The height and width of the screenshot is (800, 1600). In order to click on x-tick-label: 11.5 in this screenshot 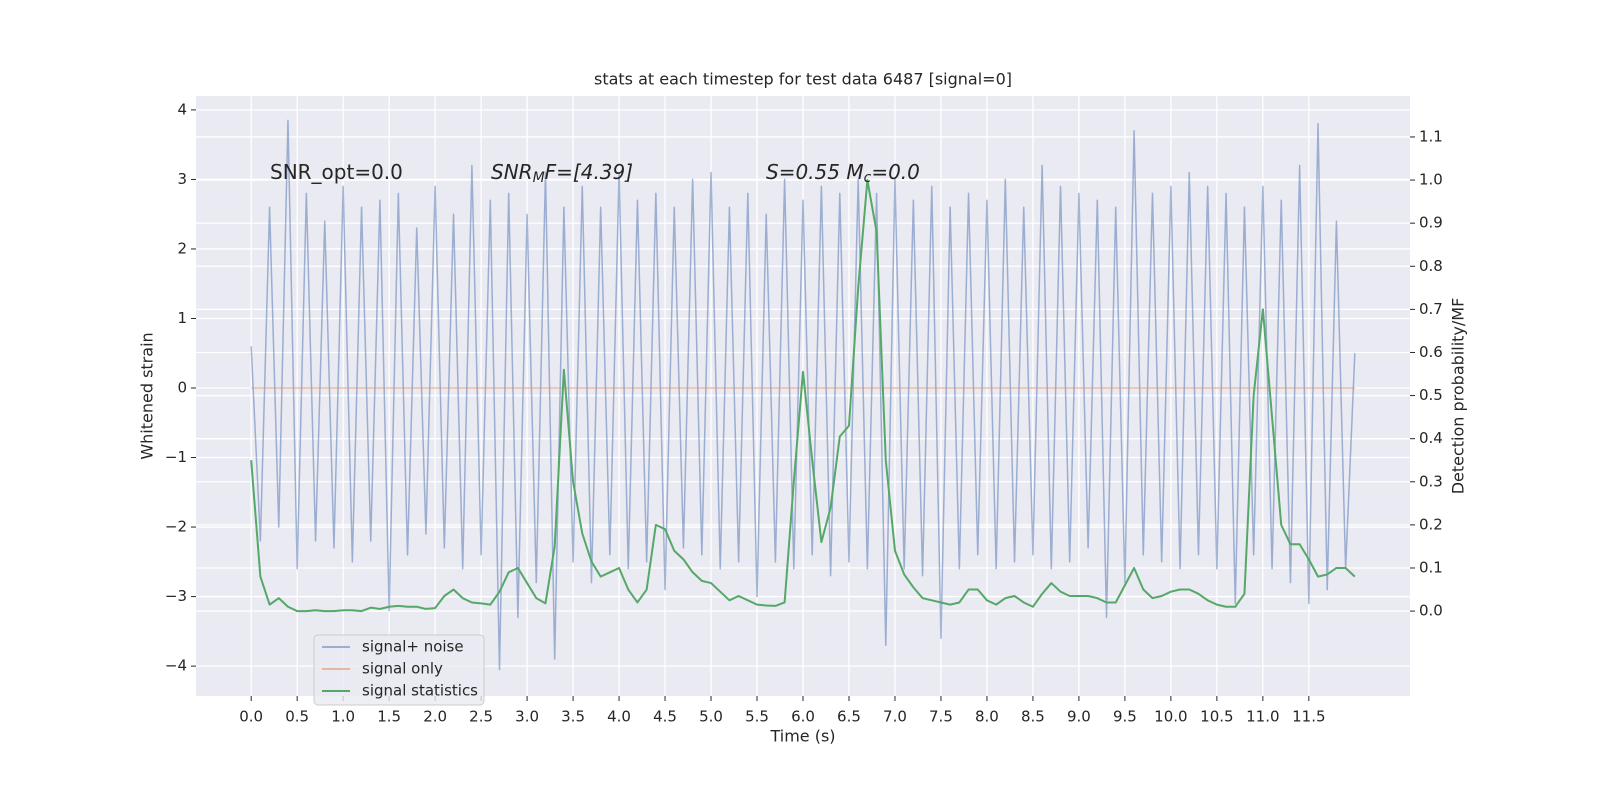, I will do `click(1308, 717)`.